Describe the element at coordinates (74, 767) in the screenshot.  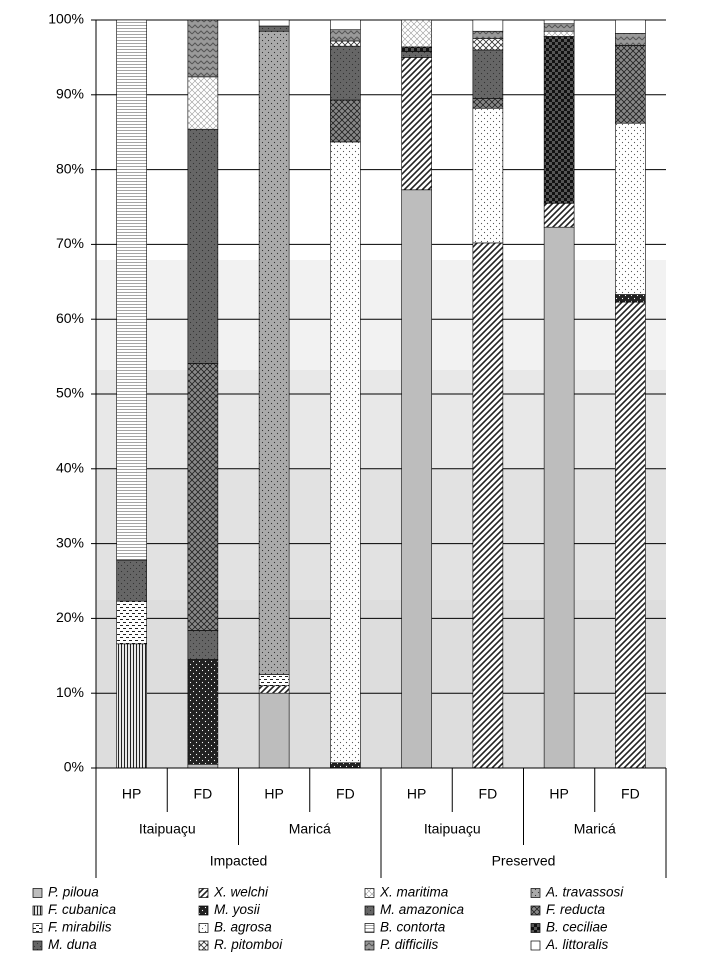
I see `y-tick-label: 0%` at that location.